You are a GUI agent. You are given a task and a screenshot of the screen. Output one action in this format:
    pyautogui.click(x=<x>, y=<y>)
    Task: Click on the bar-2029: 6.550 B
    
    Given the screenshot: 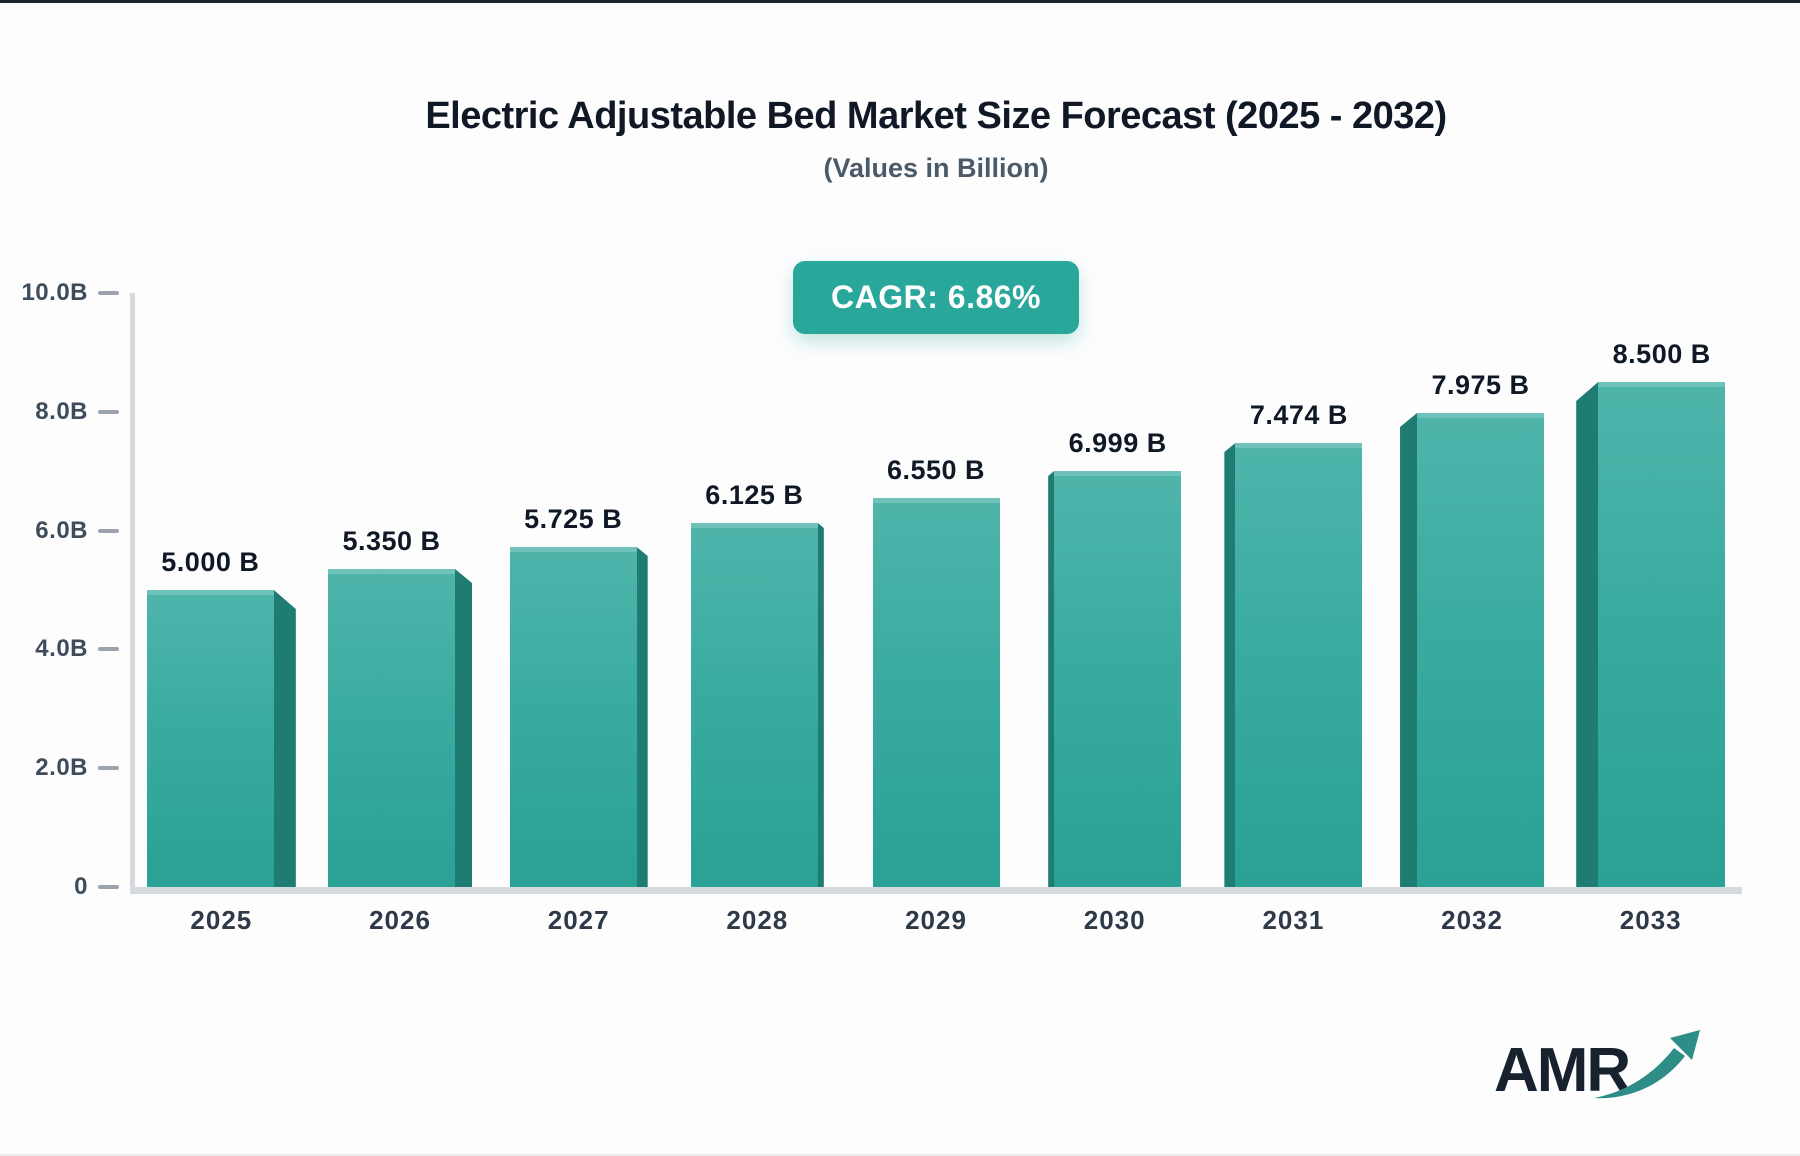 What is the action you would take?
    pyautogui.click(x=936, y=671)
    